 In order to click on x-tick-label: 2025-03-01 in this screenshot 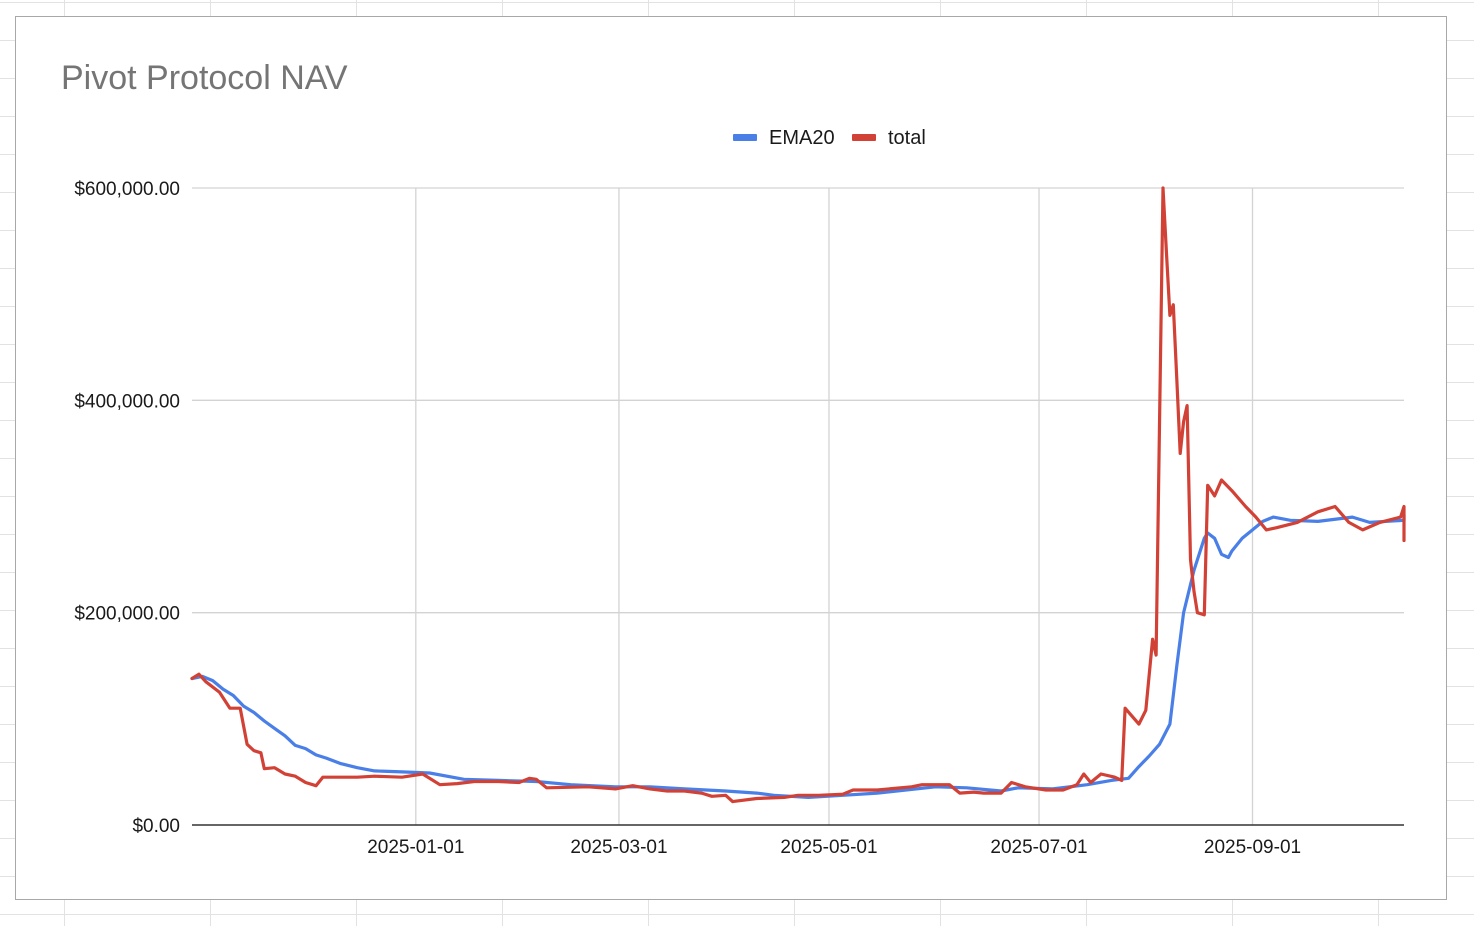, I will do `click(618, 847)`.